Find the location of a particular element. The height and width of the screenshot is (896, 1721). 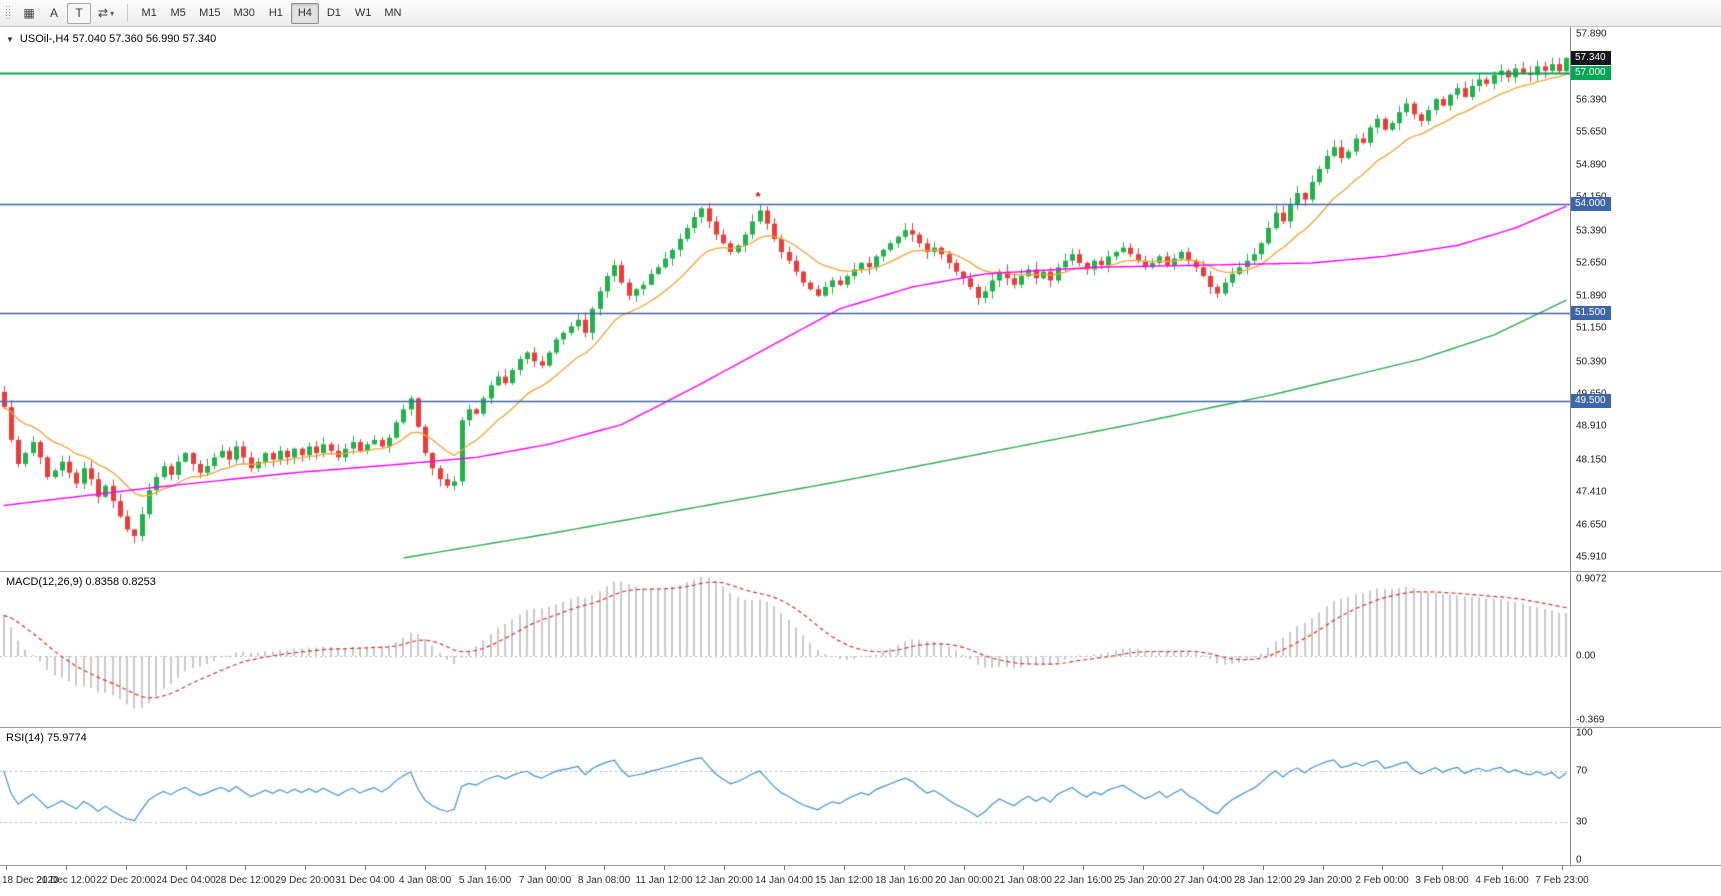

time-axis-label: 18 Jan 16:00 is located at coordinates (904, 880).